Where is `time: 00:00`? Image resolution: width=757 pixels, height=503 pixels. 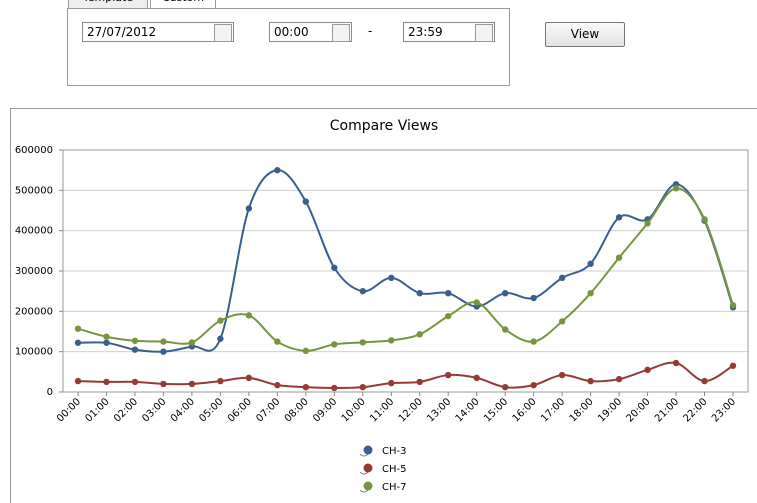
time: 00:00 is located at coordinates (291, 32).